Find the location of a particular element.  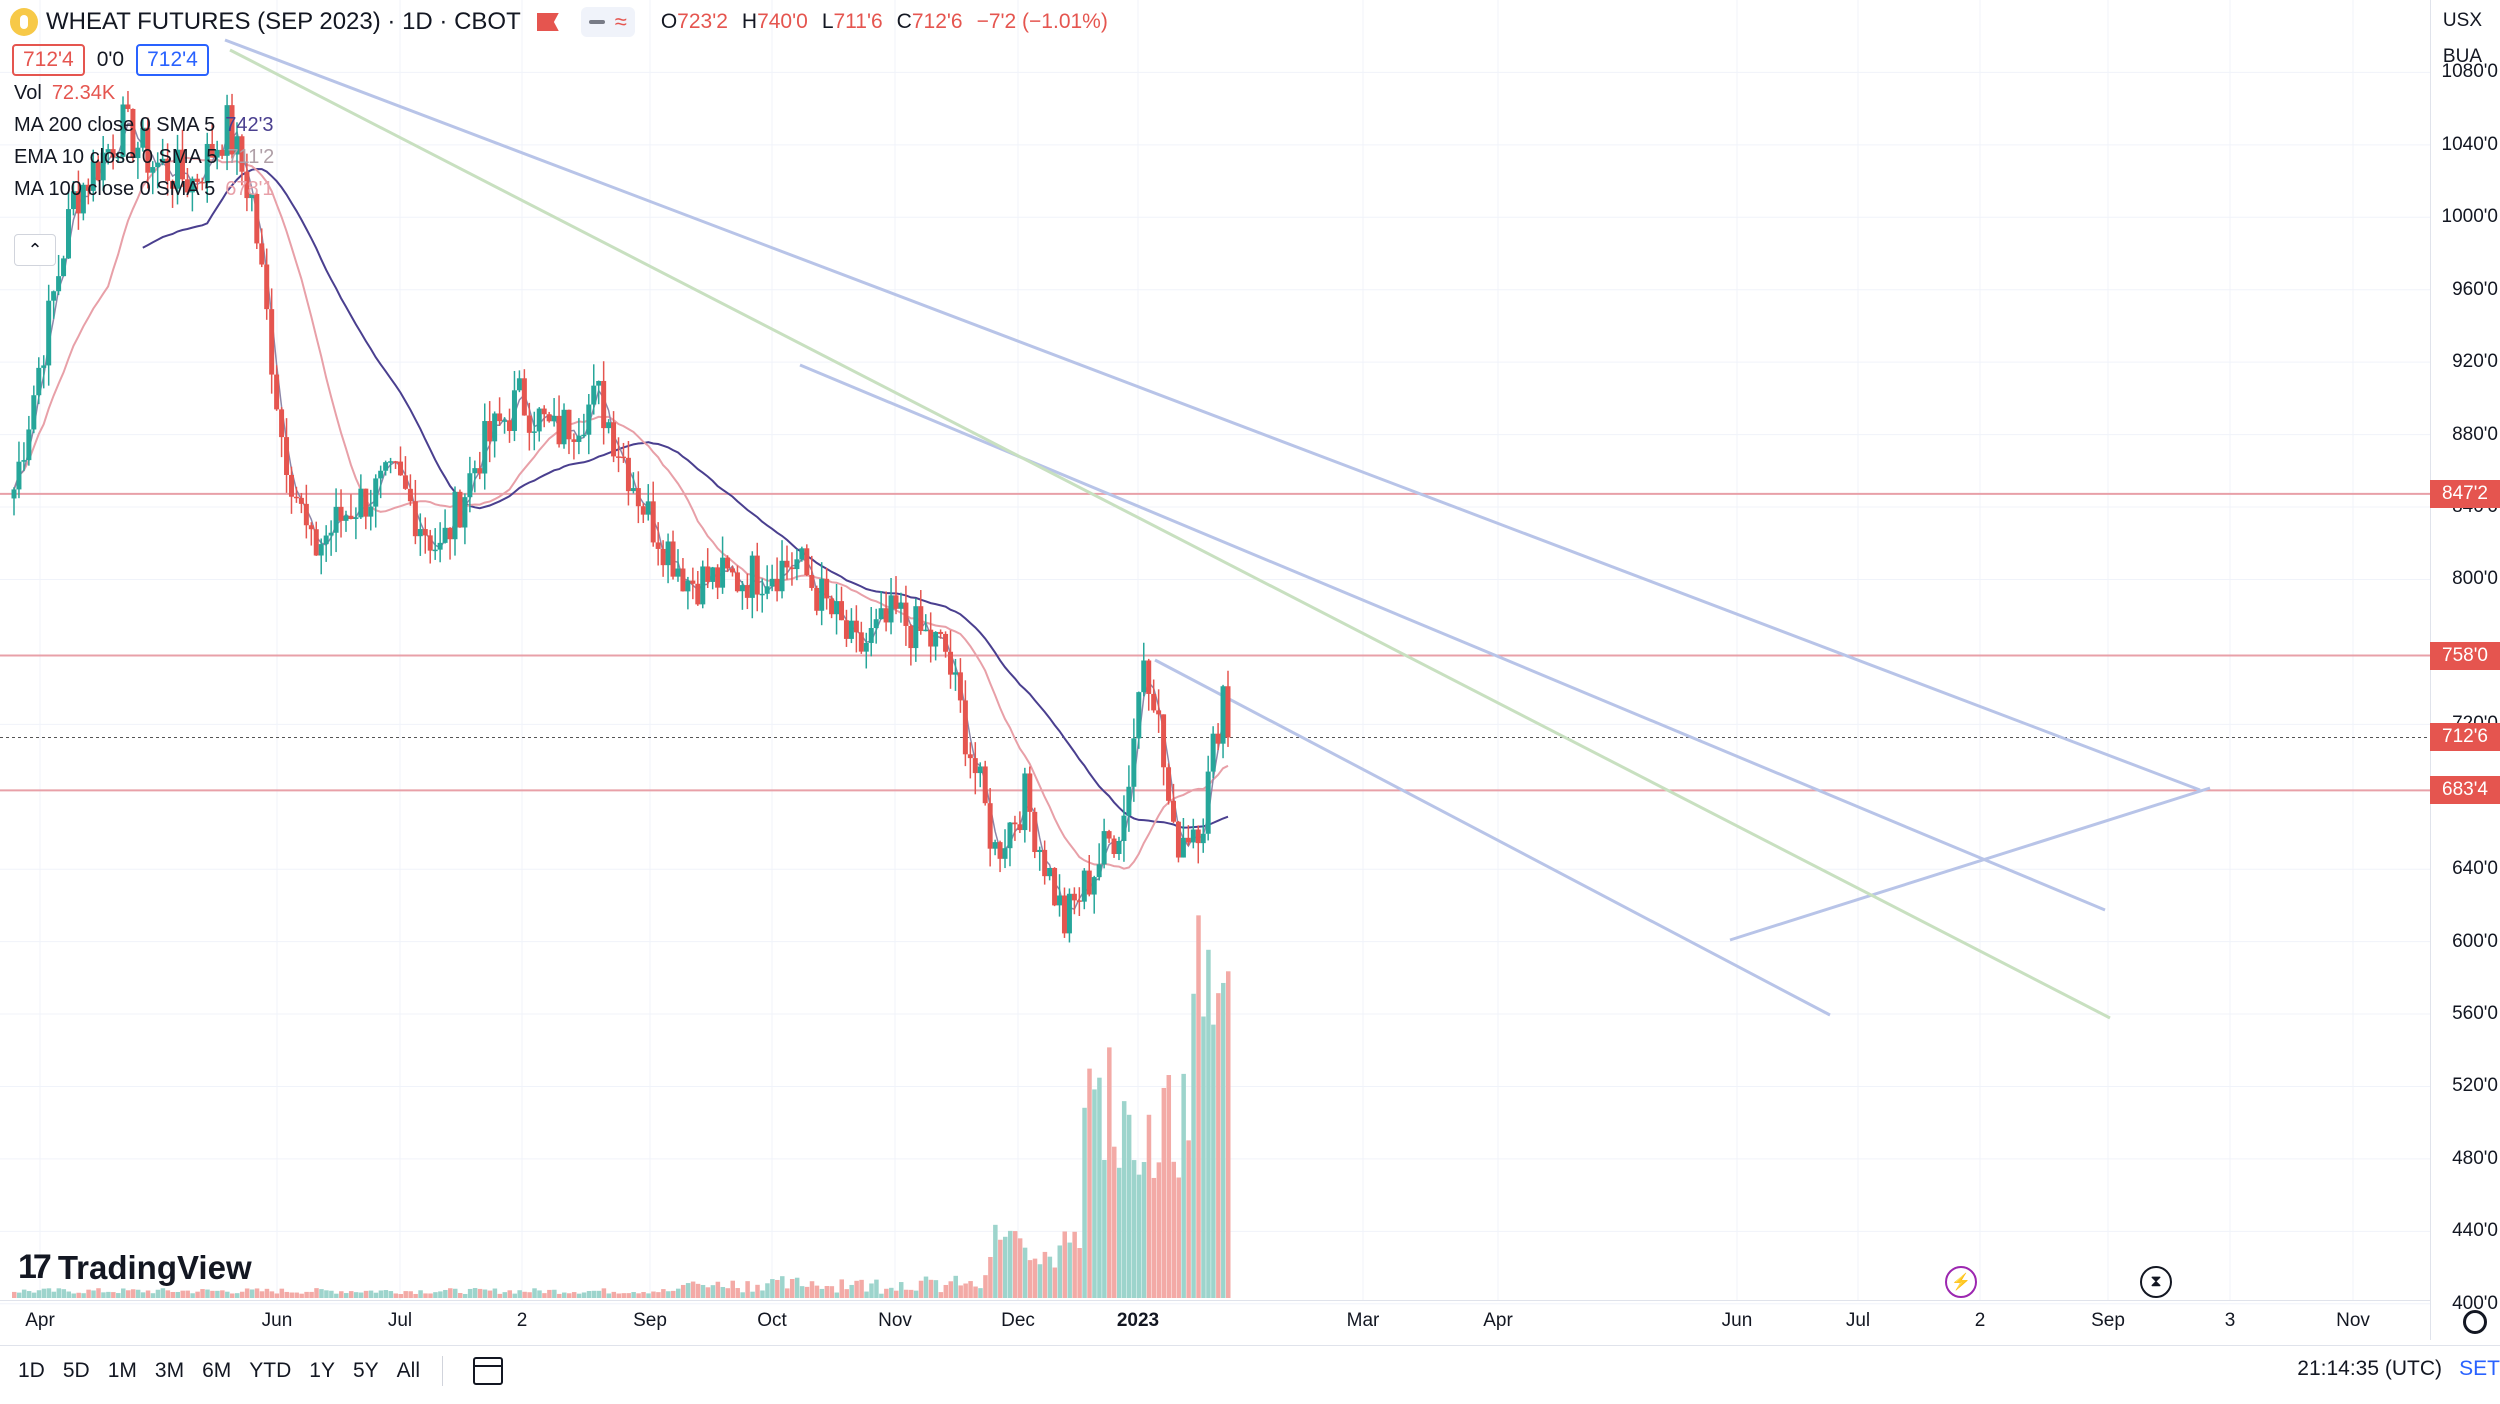

compare-pill: ≈ is located at coordinates (607, 22).